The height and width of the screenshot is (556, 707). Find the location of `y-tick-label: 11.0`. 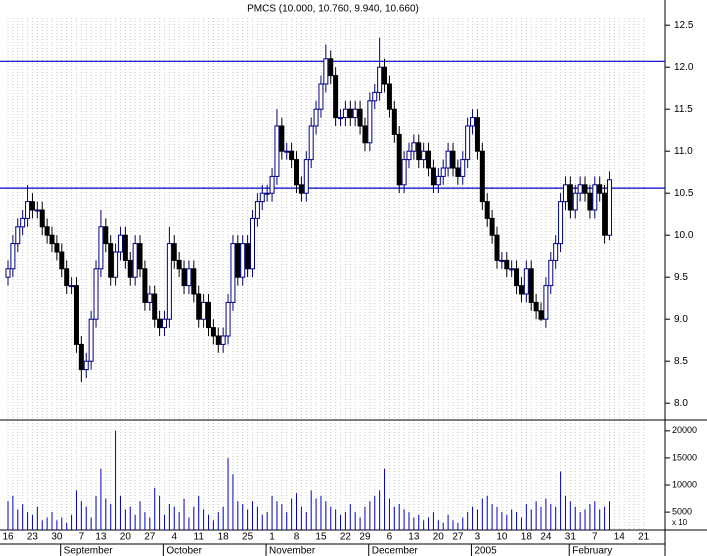

y-tick-label: 11.0 is located at coordinates (683, 151).